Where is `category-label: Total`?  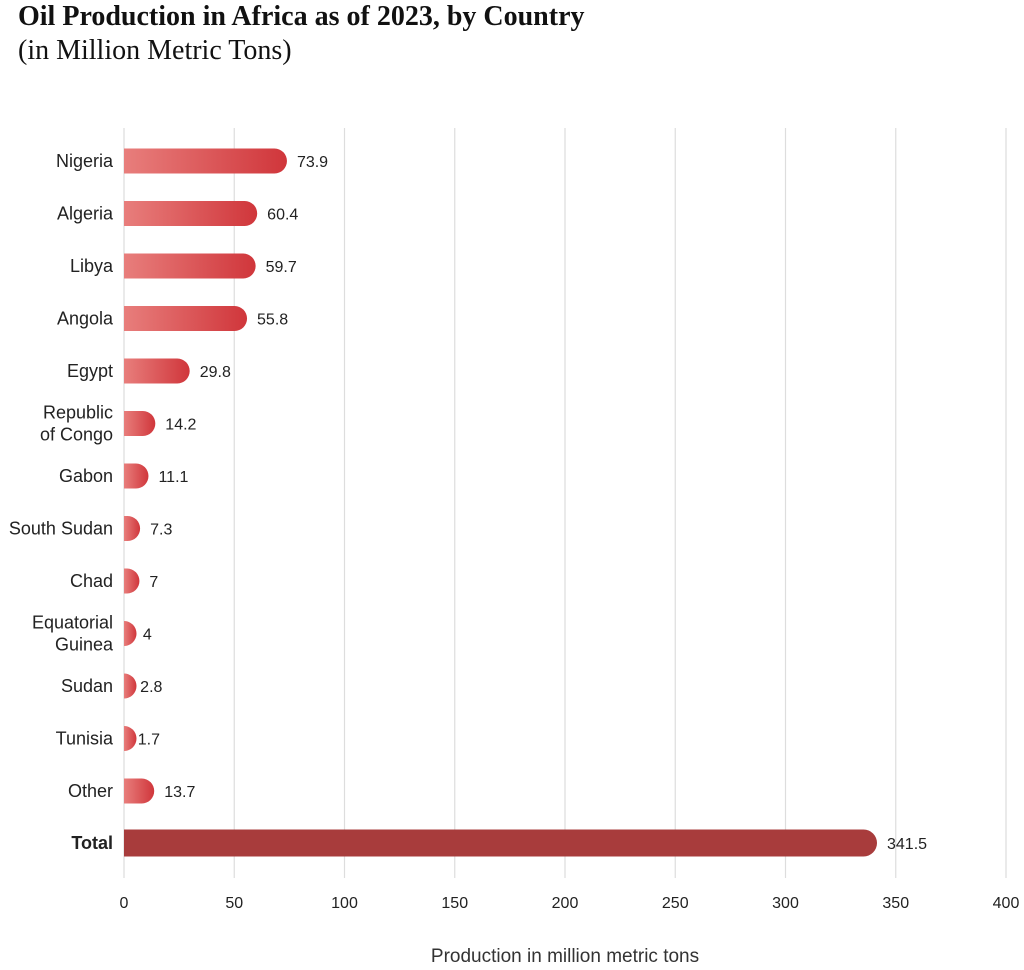
category-label: Total is located at coordinates (92, 843).